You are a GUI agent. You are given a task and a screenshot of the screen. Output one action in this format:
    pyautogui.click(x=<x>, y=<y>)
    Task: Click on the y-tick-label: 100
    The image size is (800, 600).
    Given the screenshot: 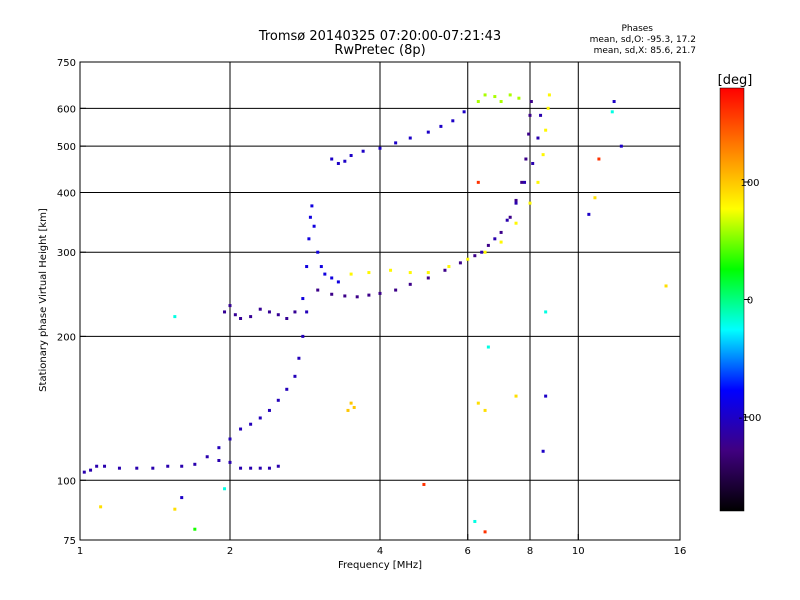 What is the action you would take?
    pyautogui.click(x=66, y=481)
    